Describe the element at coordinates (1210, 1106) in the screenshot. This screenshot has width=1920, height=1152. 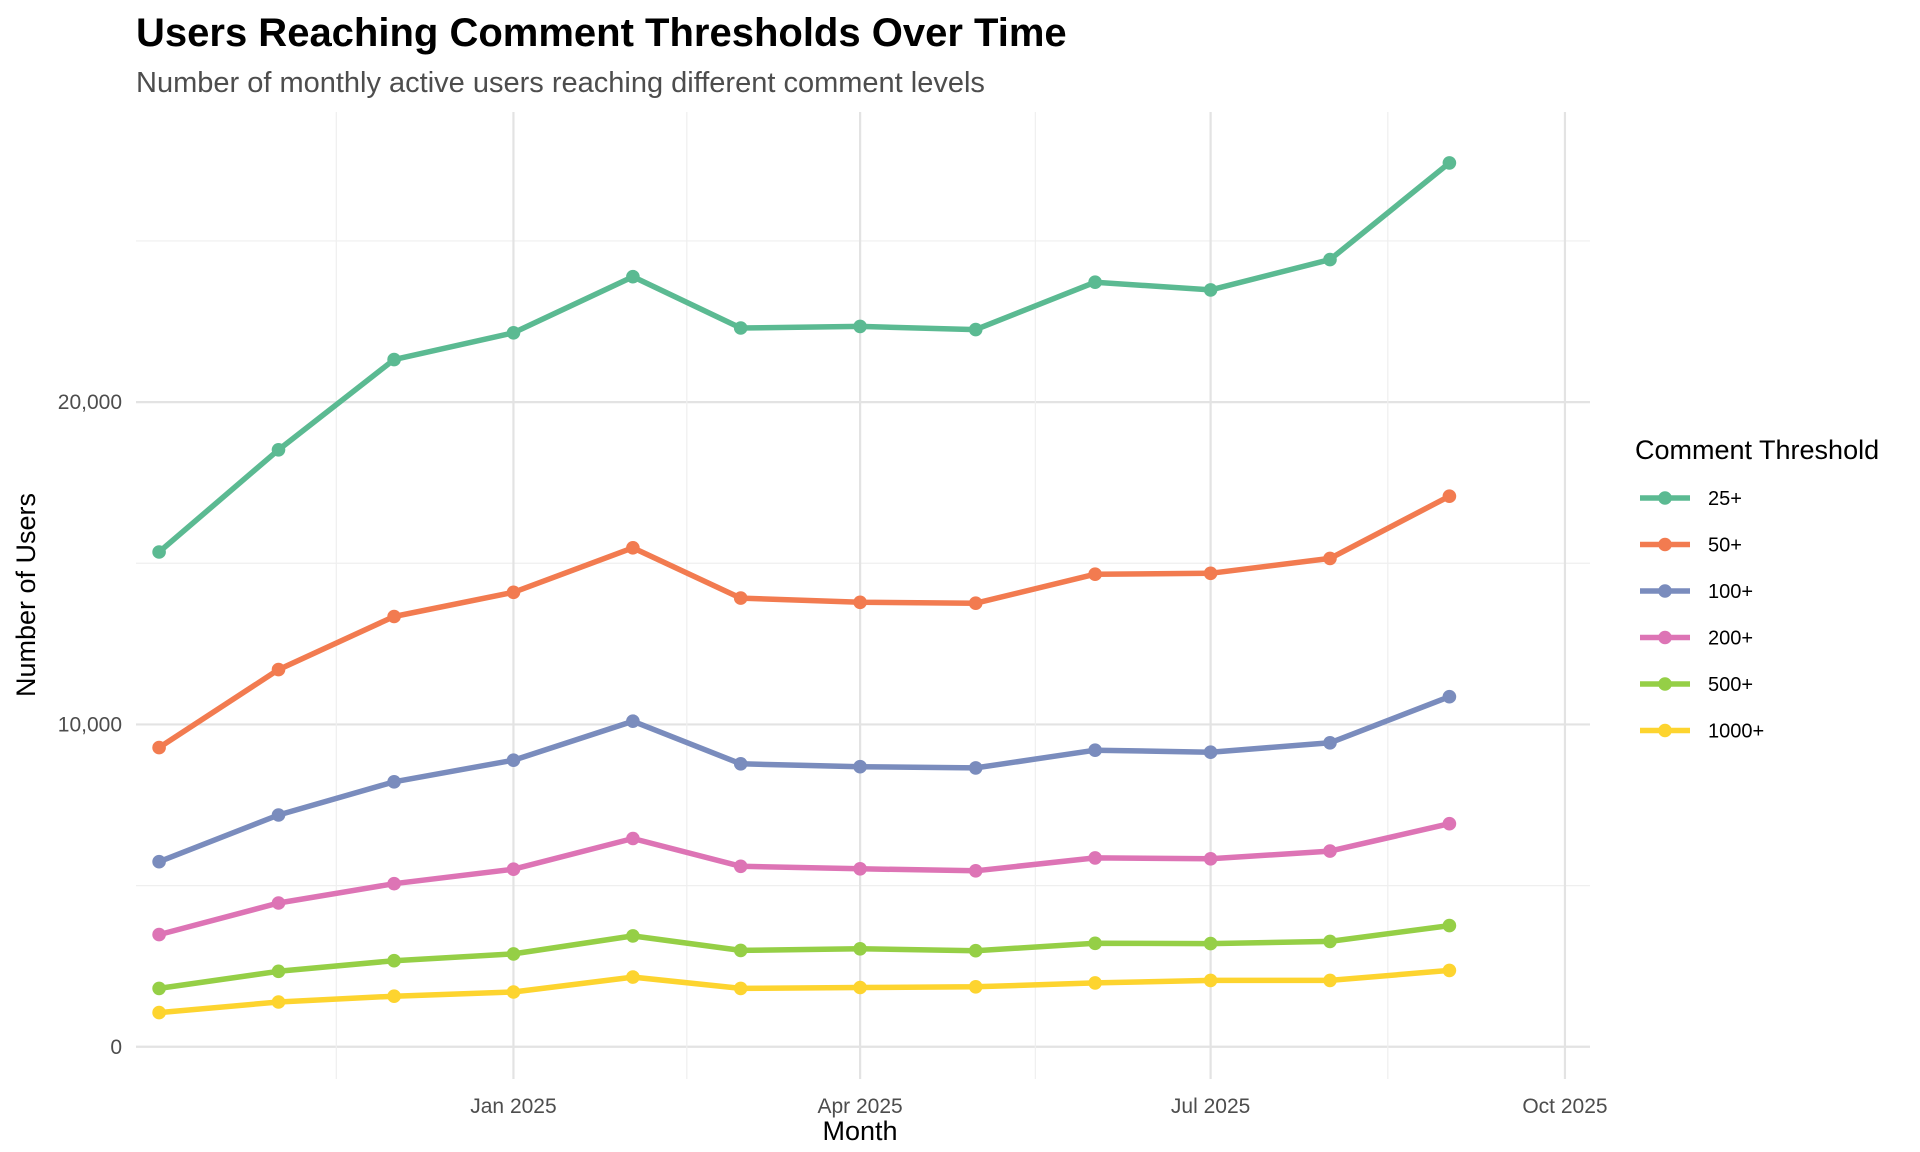
I see `x-tick-label: Jul 2025` at that location.